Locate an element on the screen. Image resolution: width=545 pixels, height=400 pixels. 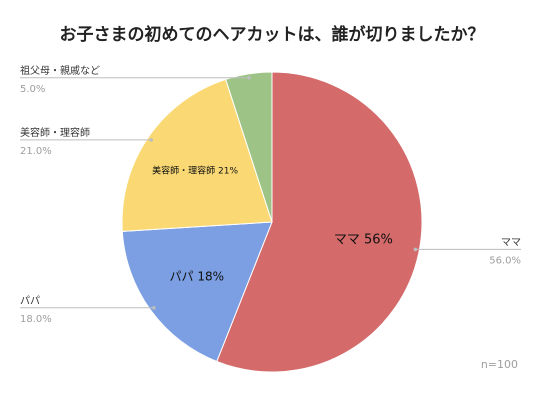
slice-inner-label: ママ 56% is located at coordinates (363, 239).